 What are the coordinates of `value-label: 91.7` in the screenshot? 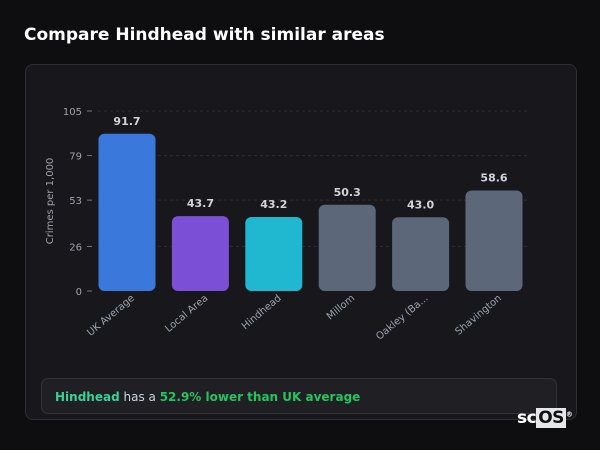 It's located at (126, 121).